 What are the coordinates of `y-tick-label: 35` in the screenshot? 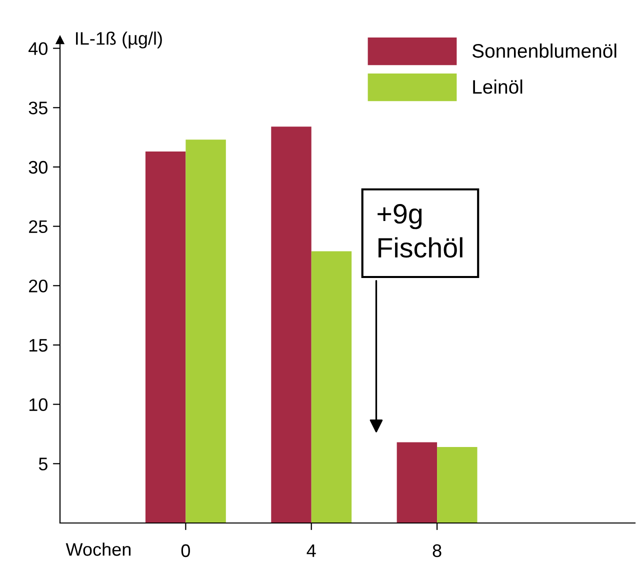 It's located at (38, 108).